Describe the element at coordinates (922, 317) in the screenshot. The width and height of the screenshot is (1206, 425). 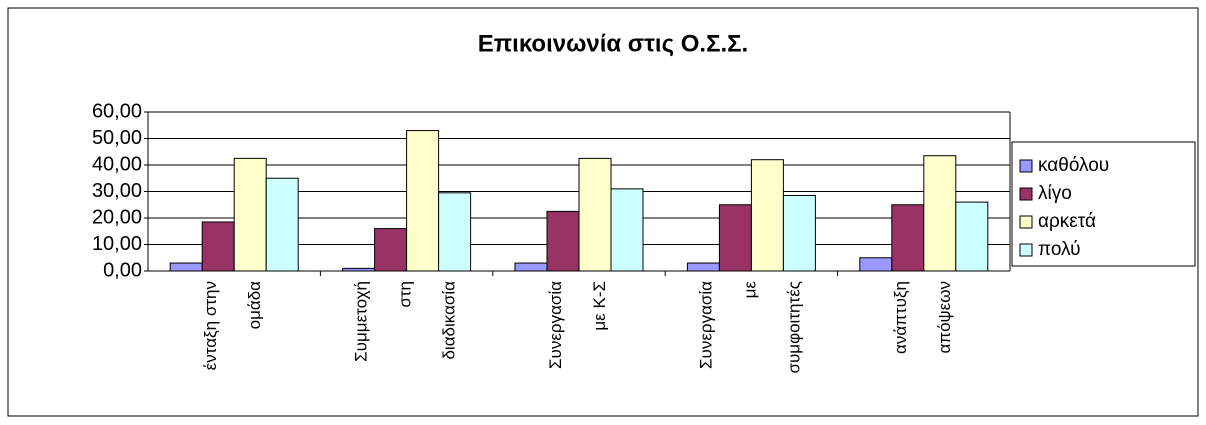
I see `x-tick-label: ανάπτυξη απόψεων` at that location.